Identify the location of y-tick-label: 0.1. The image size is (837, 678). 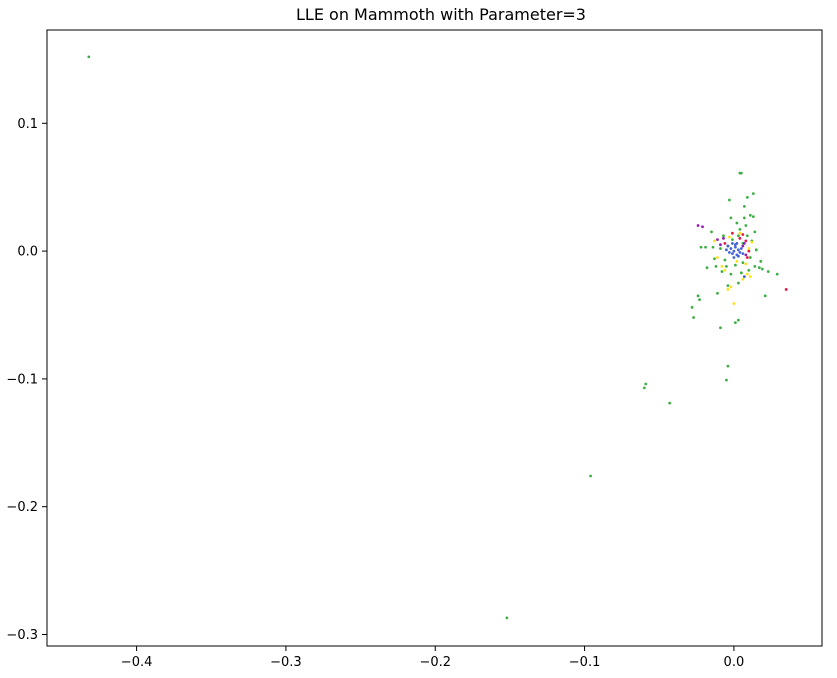
(27, 124).